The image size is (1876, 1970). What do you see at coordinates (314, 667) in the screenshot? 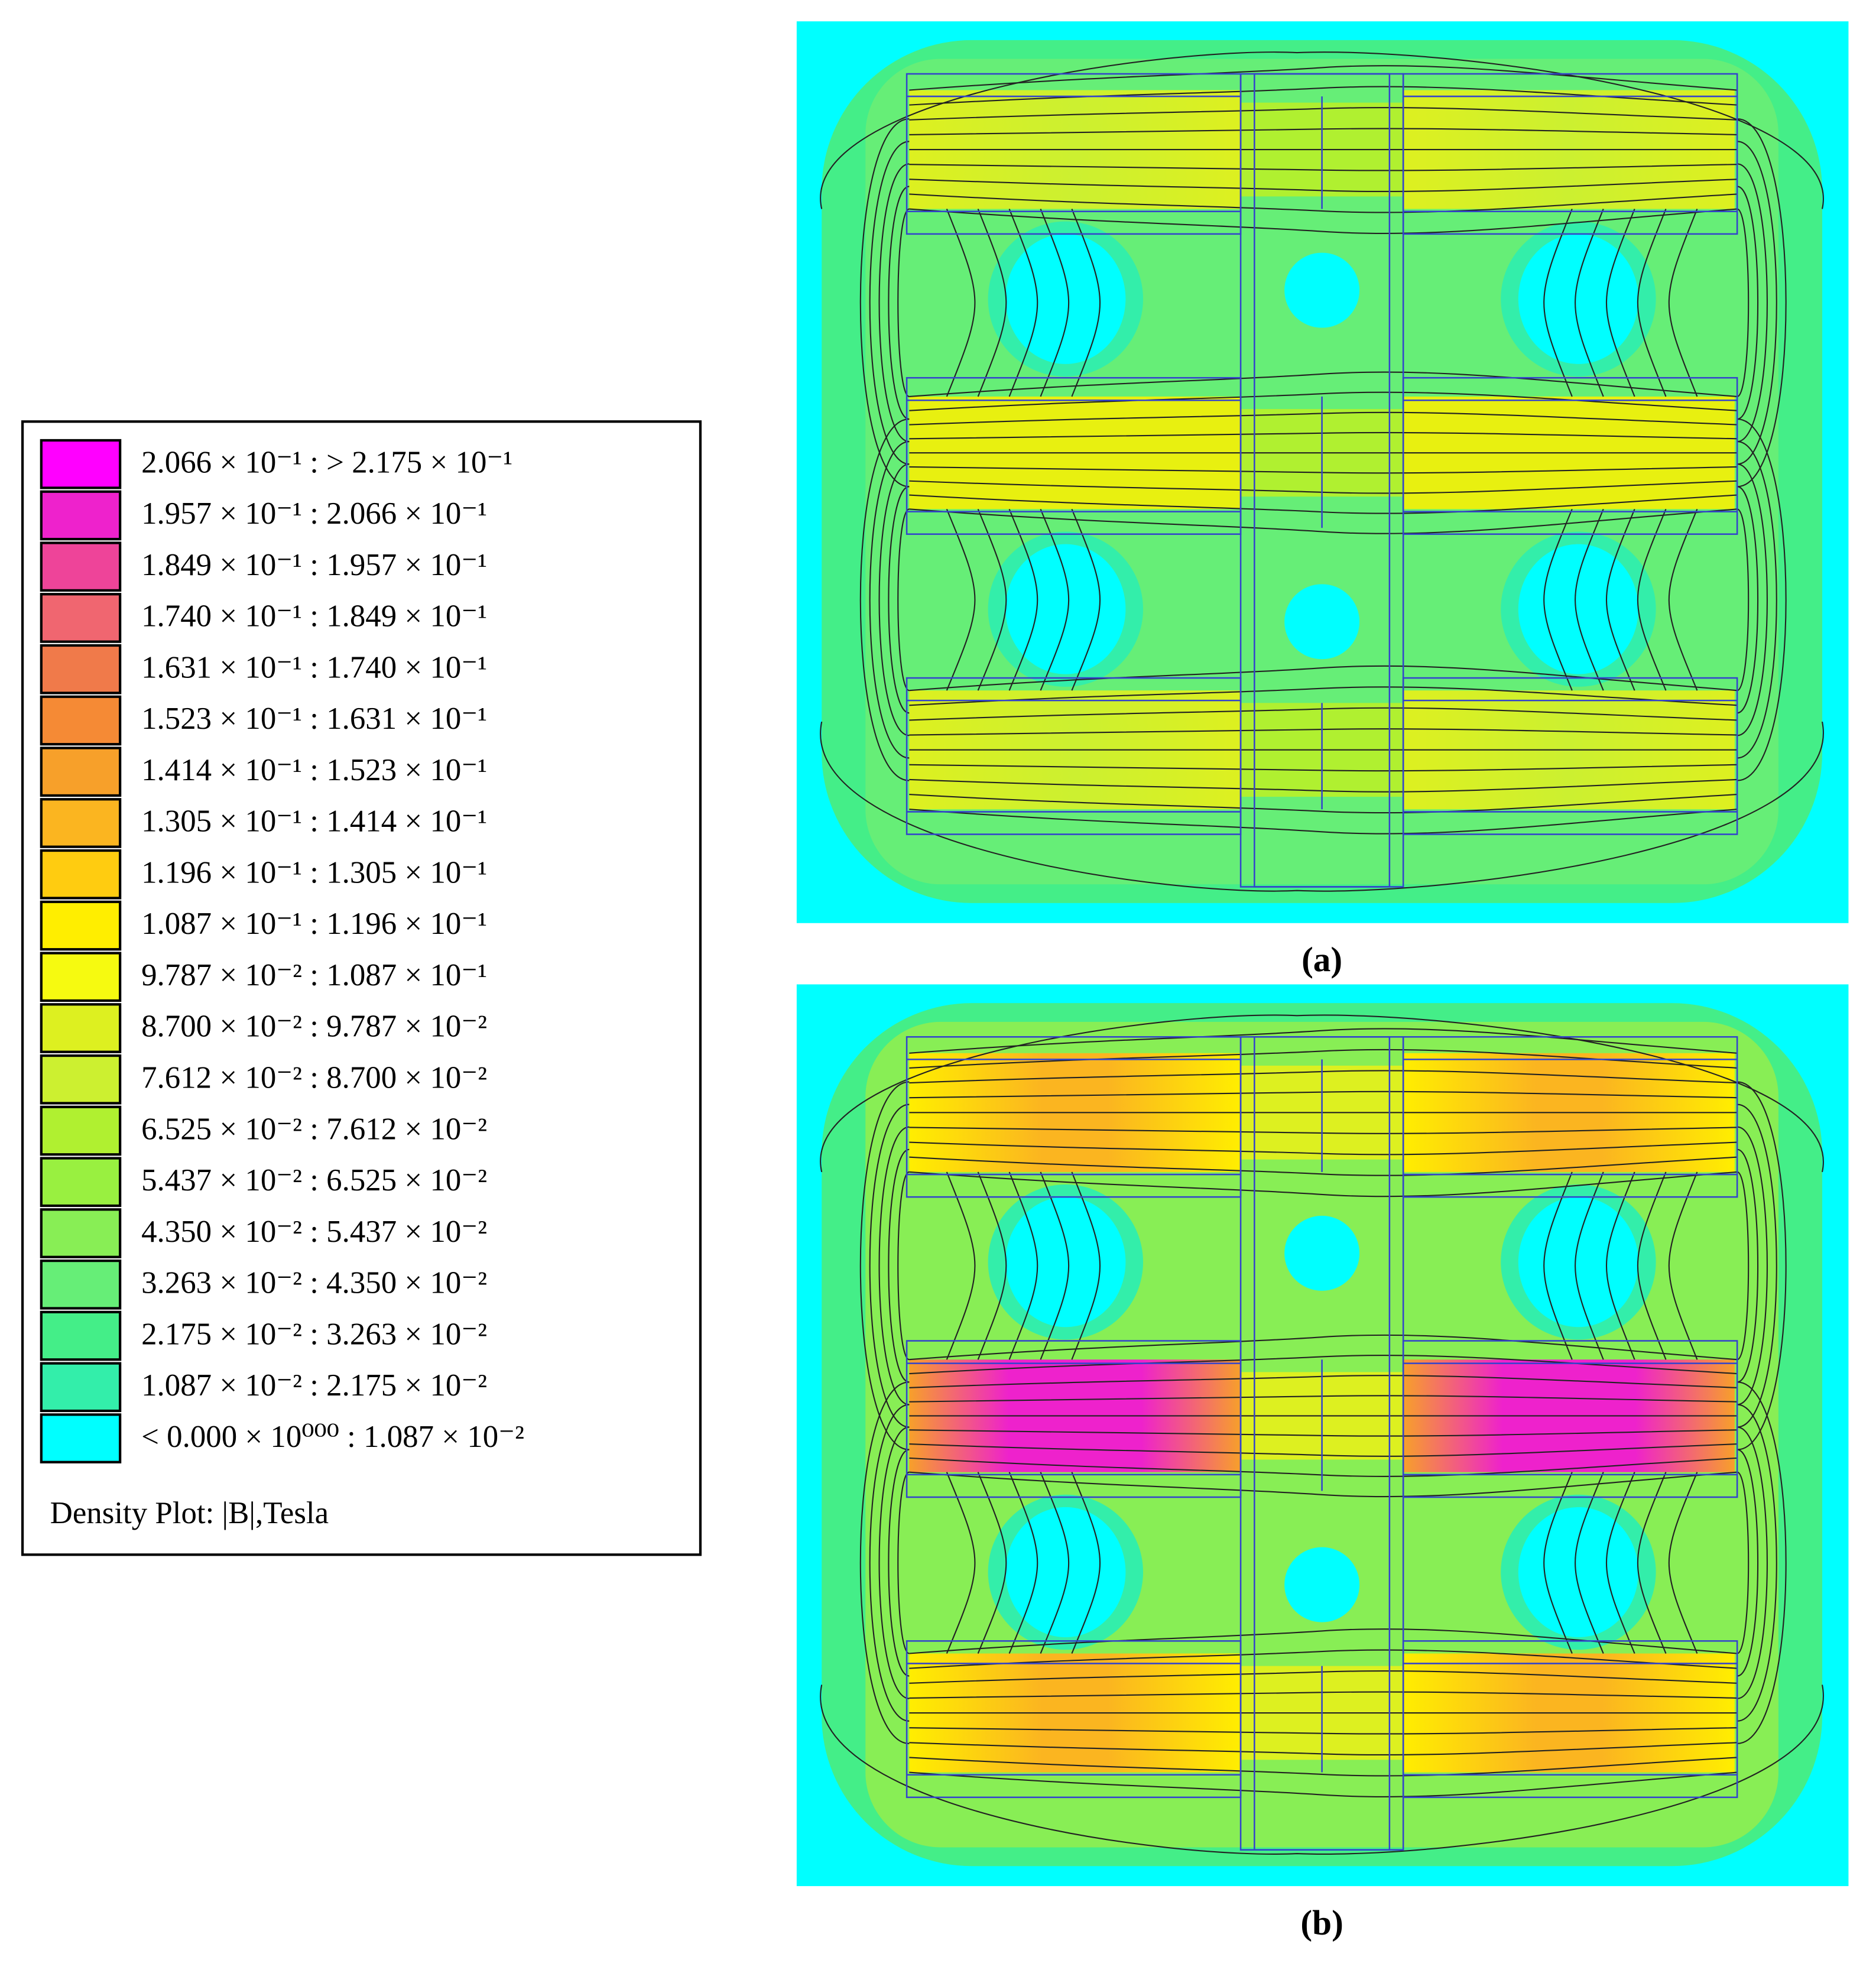
I see `legend-label: 1.631 × 10⁻¹ : 1.740 × 10⁻¹` at bounding box center [314, 667].